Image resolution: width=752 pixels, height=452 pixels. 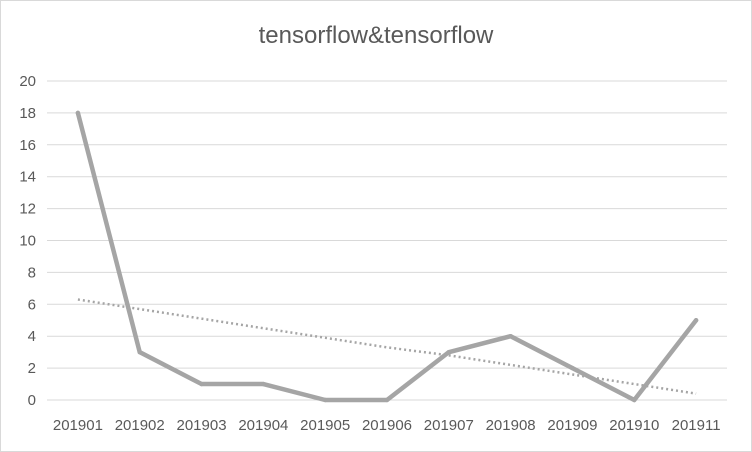 What do you see at coordinates (449, 425) in the screenshot?
I see `x-tick-label: 201907` at bounding box center [449, 425].